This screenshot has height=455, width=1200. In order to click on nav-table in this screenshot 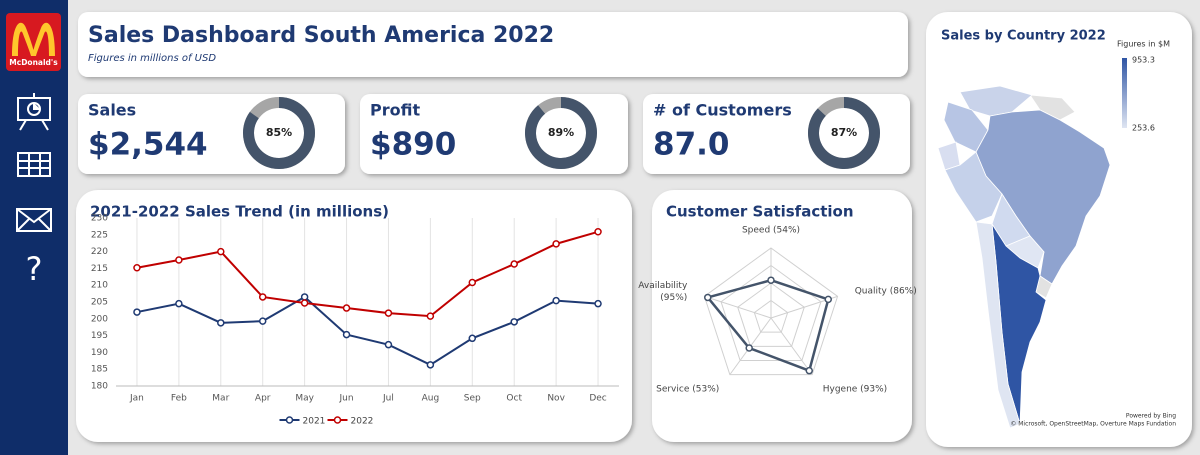, I will do `click(34, 164)`.